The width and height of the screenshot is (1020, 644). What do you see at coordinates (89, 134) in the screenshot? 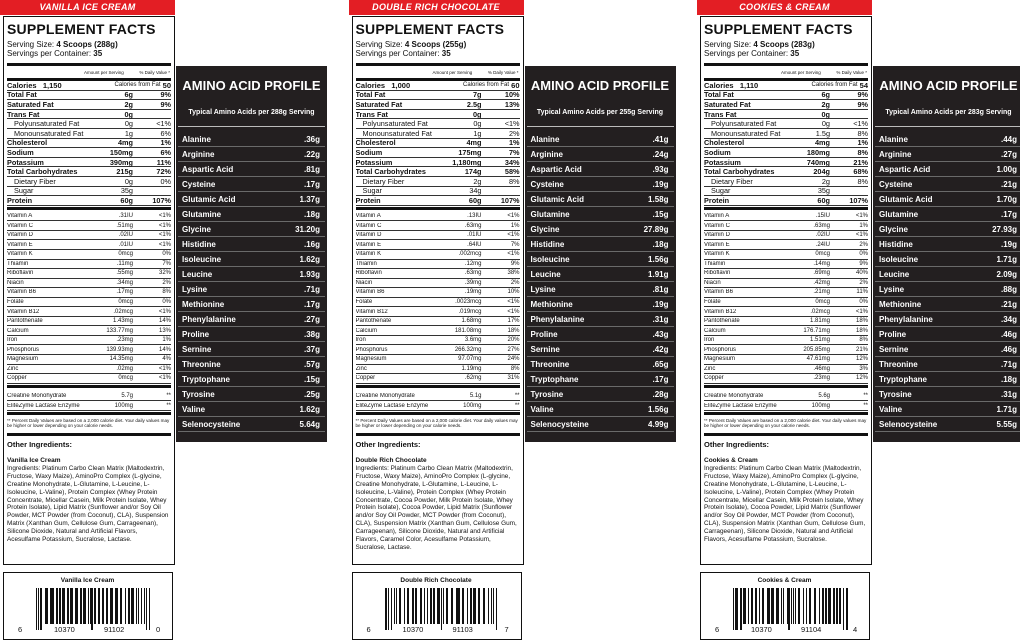
I see `sub-nutrient-row: Monounsaturated Fat 1g 6%` at bounding box center [89, 134].